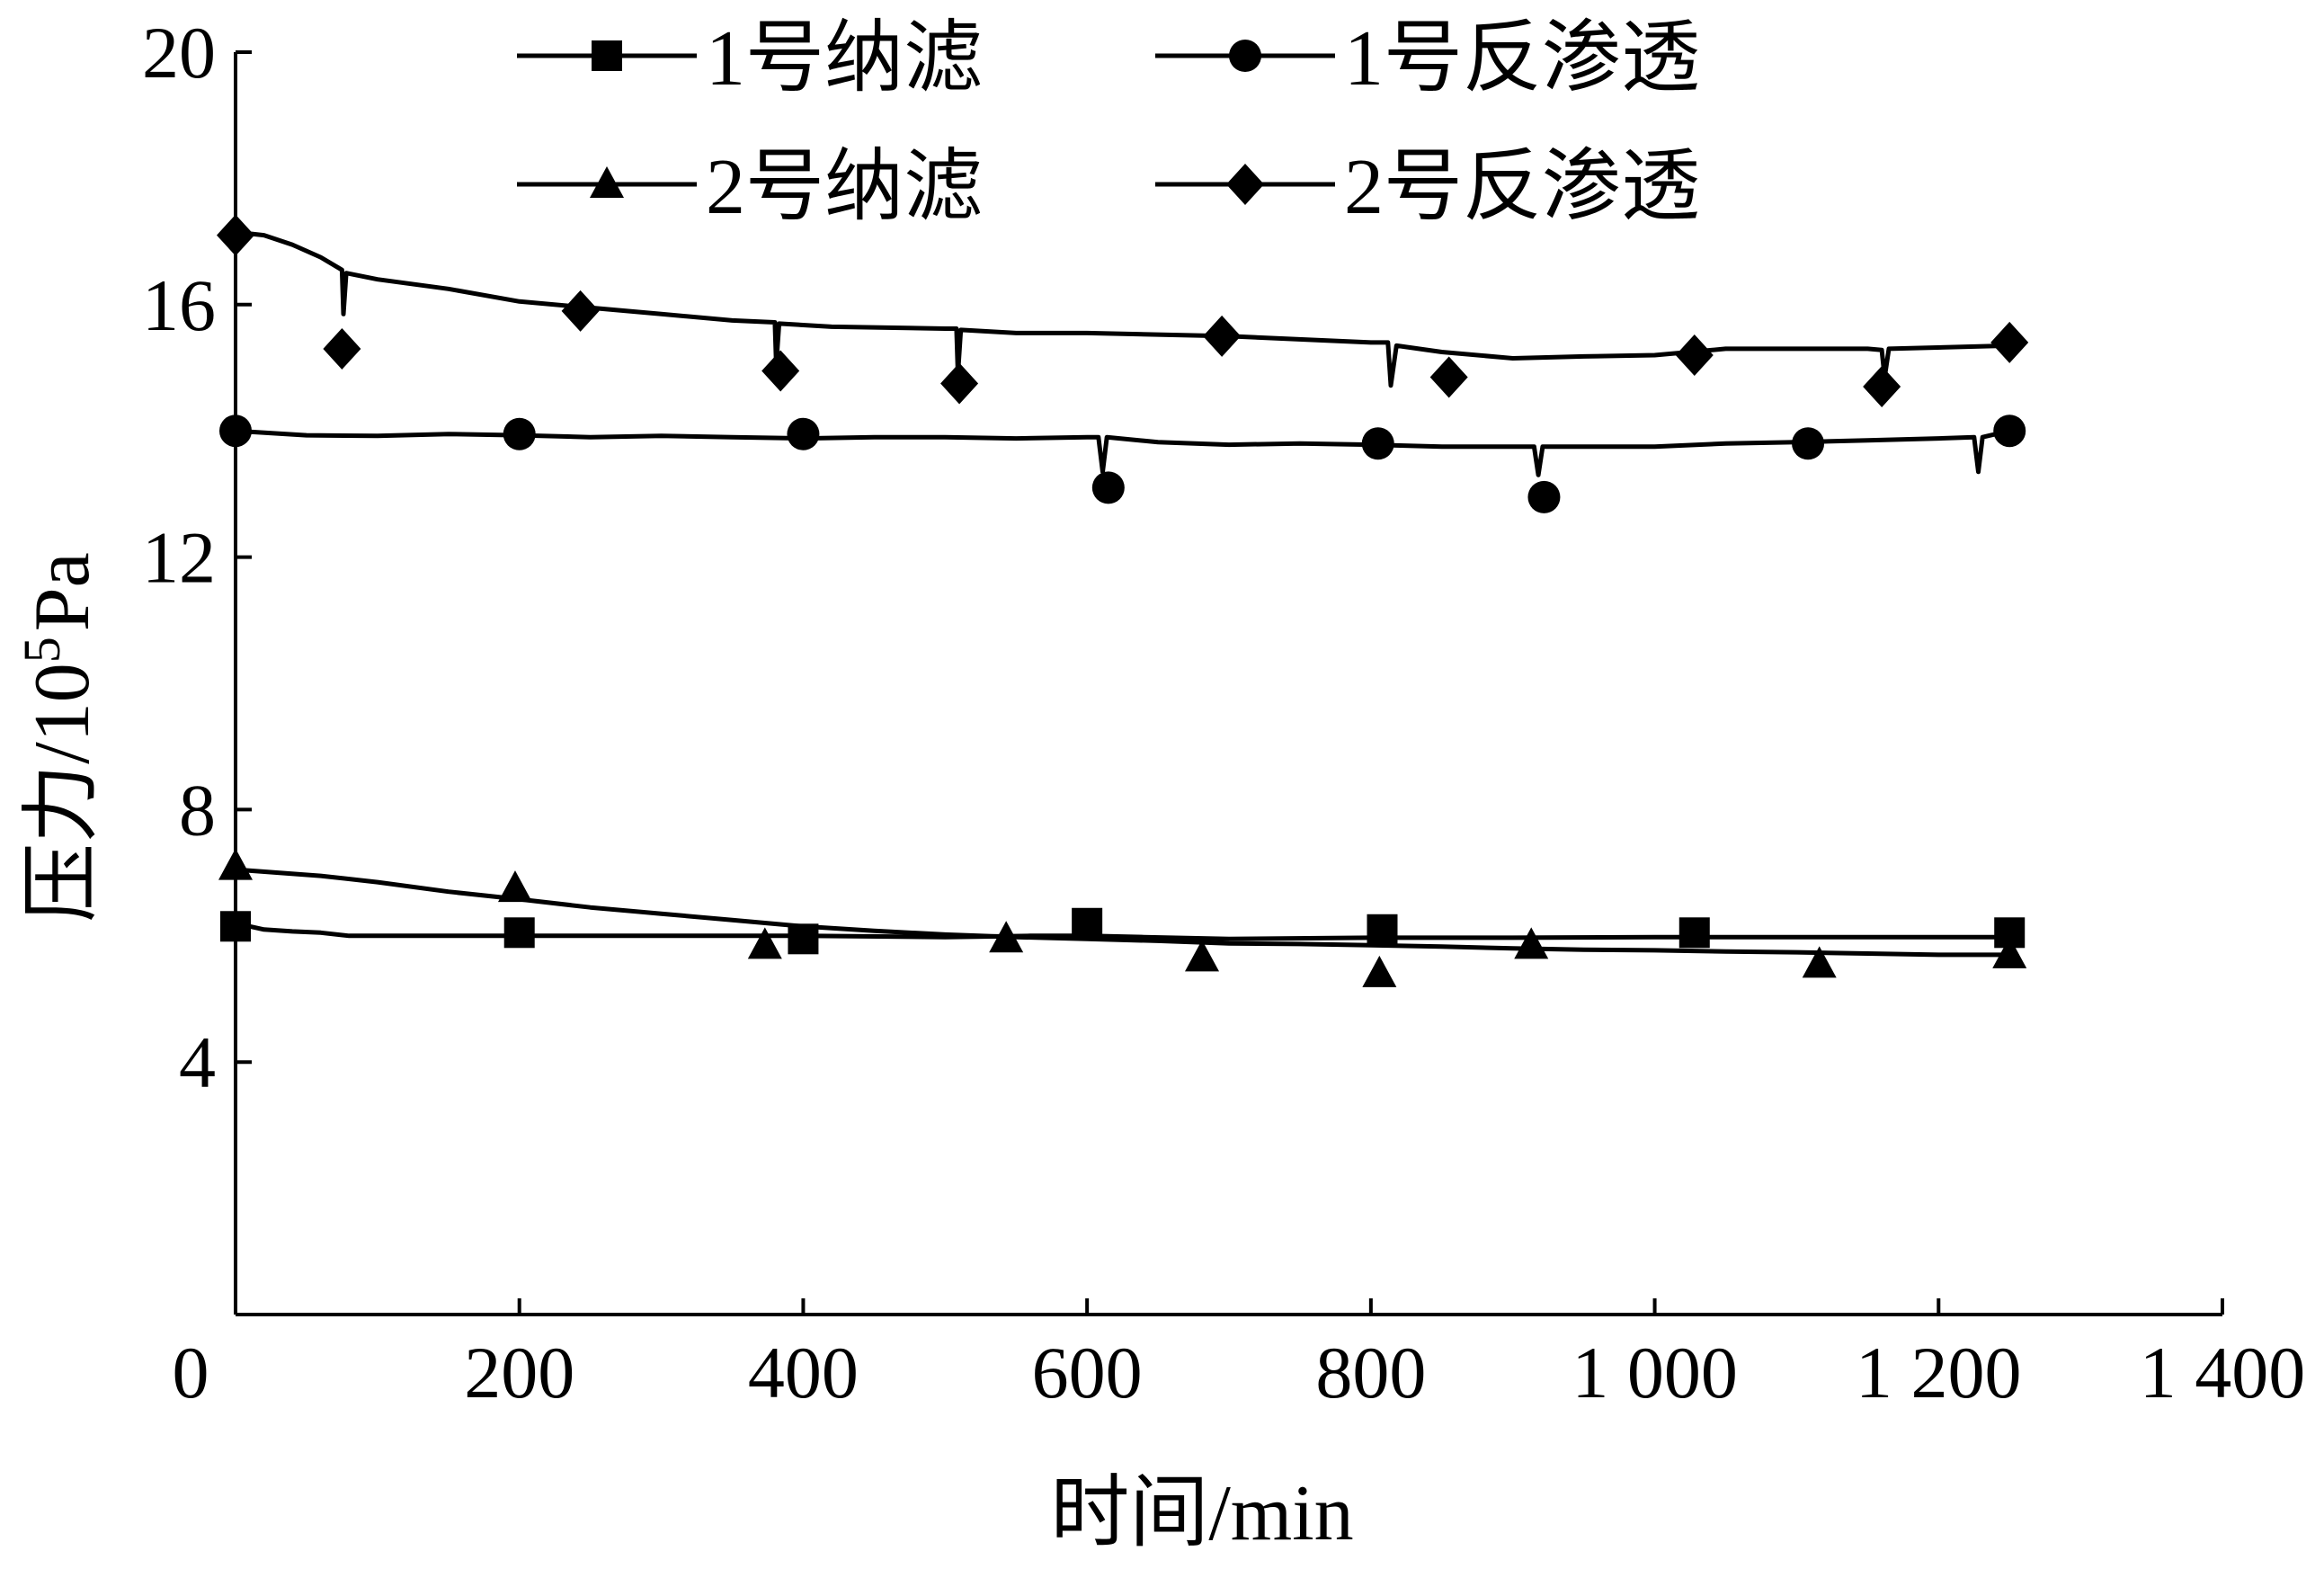 The height and width of the screenshot is (1569, 2324). What do you see at coordinates (197, 810) in the screenshot?
I see `y-tick-label: 8` at bounding box center [197, 810].